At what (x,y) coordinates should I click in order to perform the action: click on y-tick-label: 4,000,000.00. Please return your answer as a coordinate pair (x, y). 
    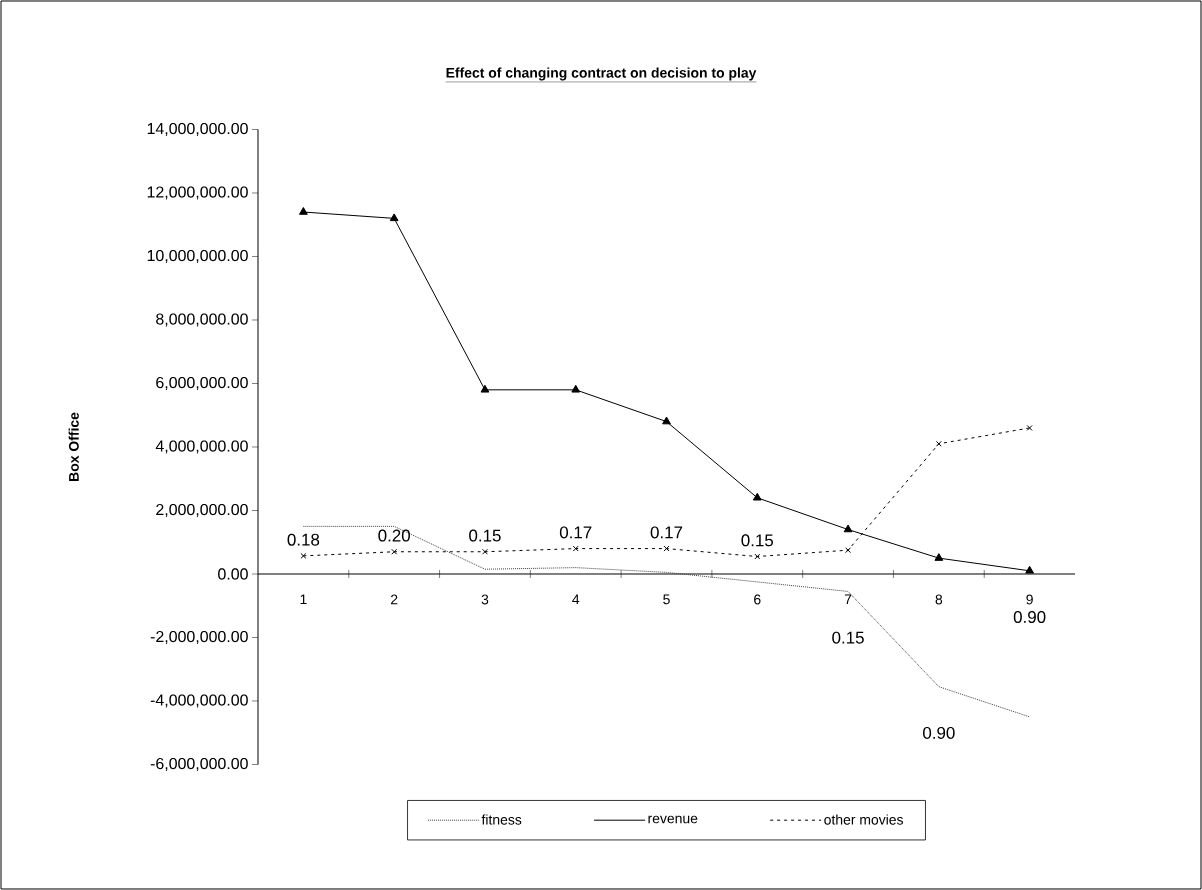
    Looking at the image, I should click on (201, 447).